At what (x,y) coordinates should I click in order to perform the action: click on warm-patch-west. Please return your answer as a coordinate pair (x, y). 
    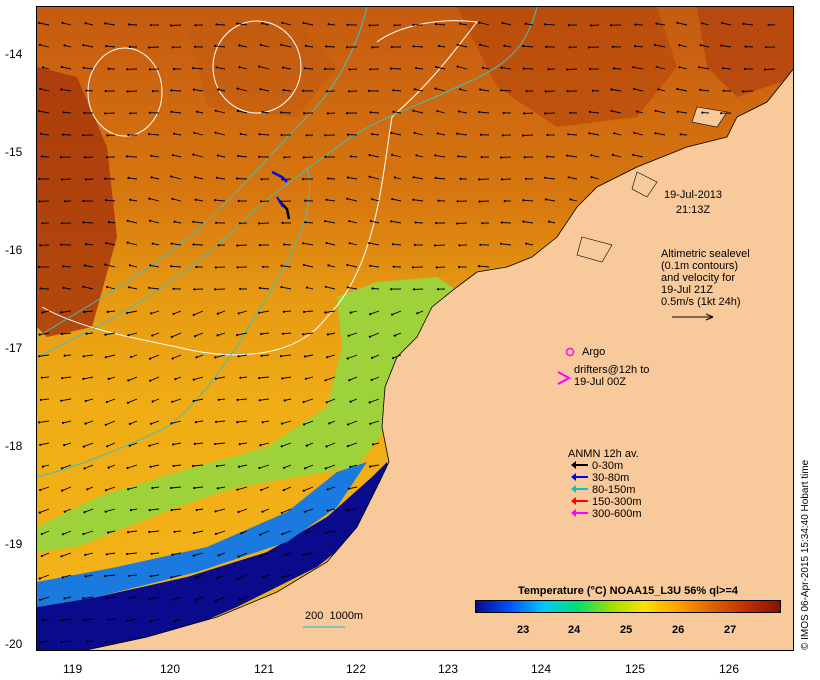
    Looking at the image, I should click on (77, 202).